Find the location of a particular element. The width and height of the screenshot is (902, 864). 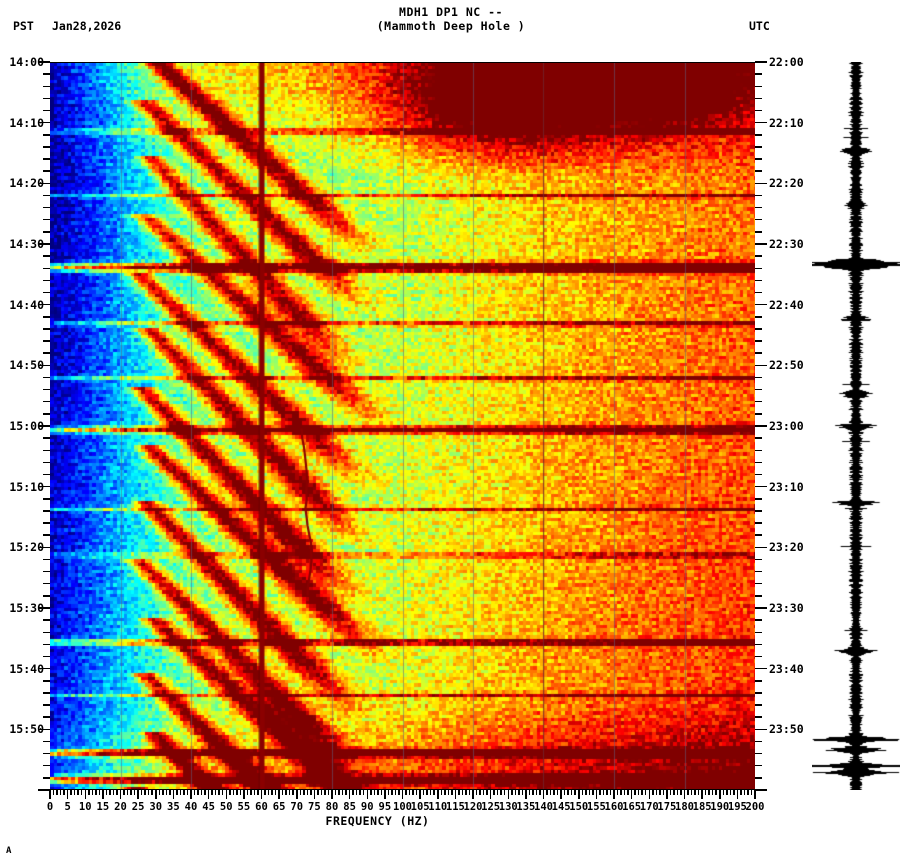

frequency-label: 180 is located at coordinates (684, 807).